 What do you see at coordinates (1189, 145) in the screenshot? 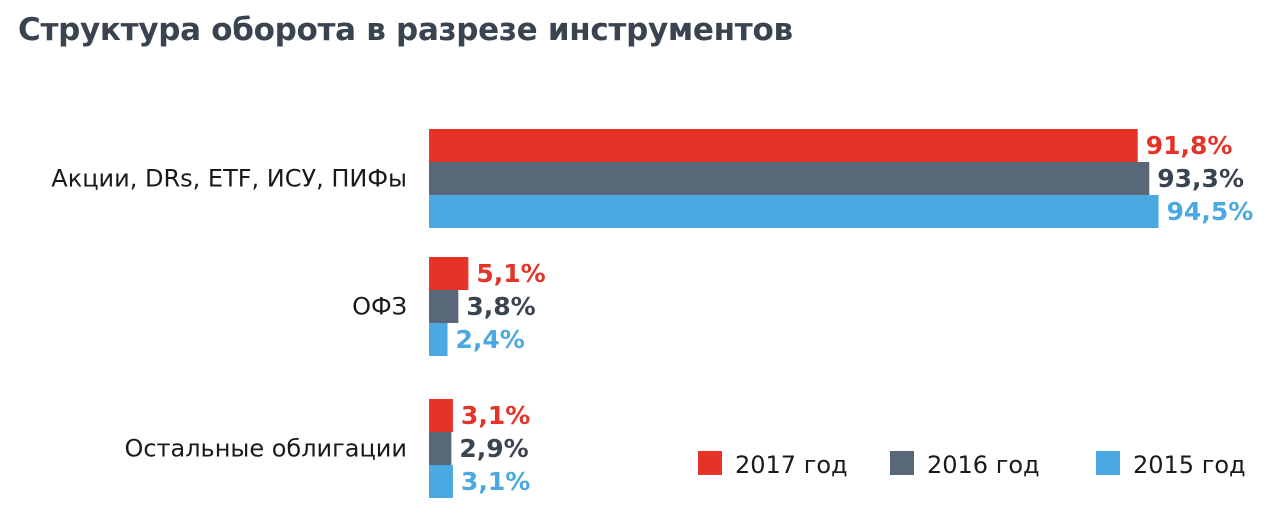
I see `value-label: 91,8%` at bounding box center [1189, 145].